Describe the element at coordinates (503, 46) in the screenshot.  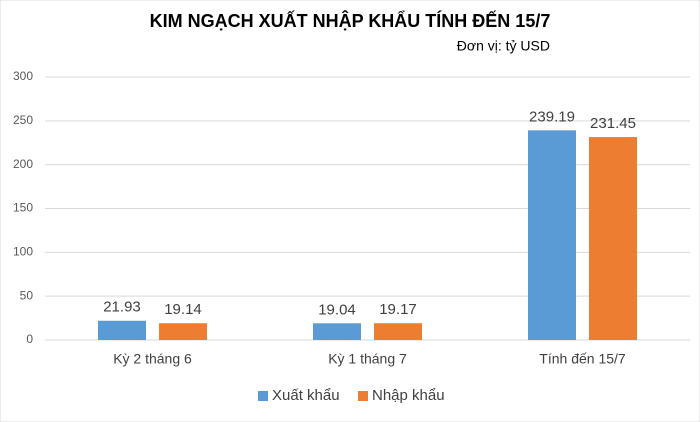
I see `chart-subtitle: Đơn vị: tỷ USD` at that location.